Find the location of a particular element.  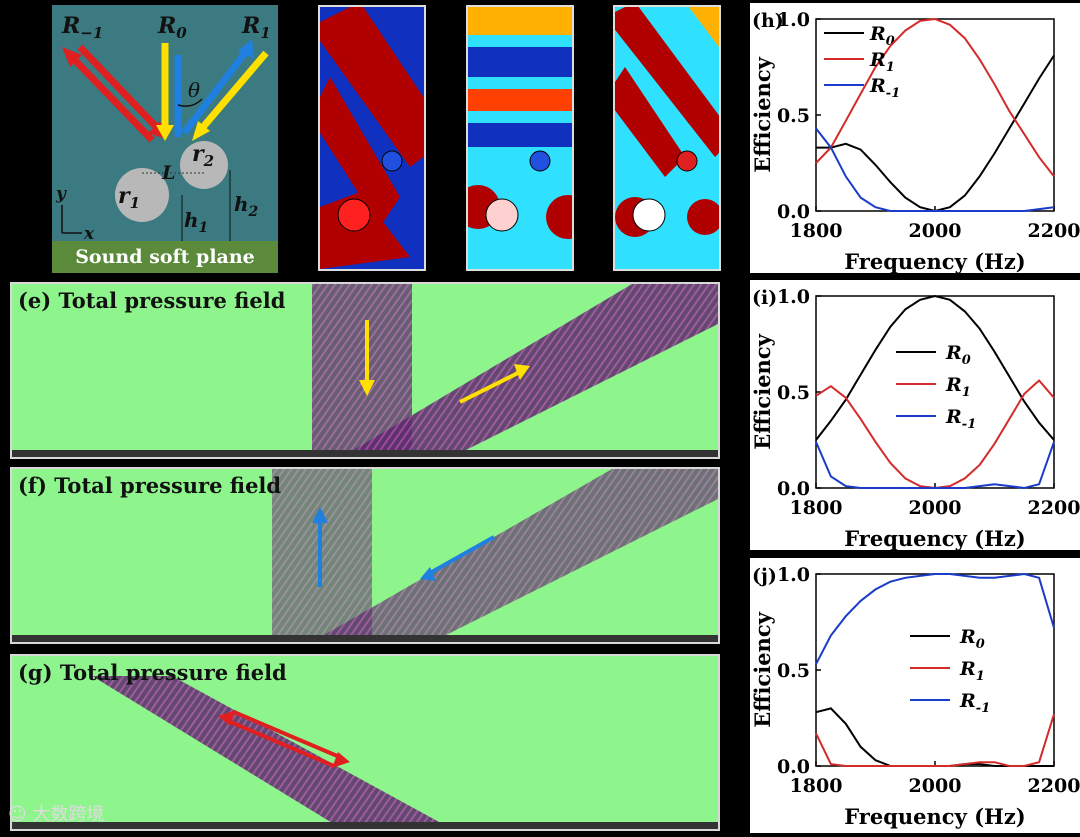

pressure-panel-g-title: (g) Total pressure field is located at coordinates (152, 672).